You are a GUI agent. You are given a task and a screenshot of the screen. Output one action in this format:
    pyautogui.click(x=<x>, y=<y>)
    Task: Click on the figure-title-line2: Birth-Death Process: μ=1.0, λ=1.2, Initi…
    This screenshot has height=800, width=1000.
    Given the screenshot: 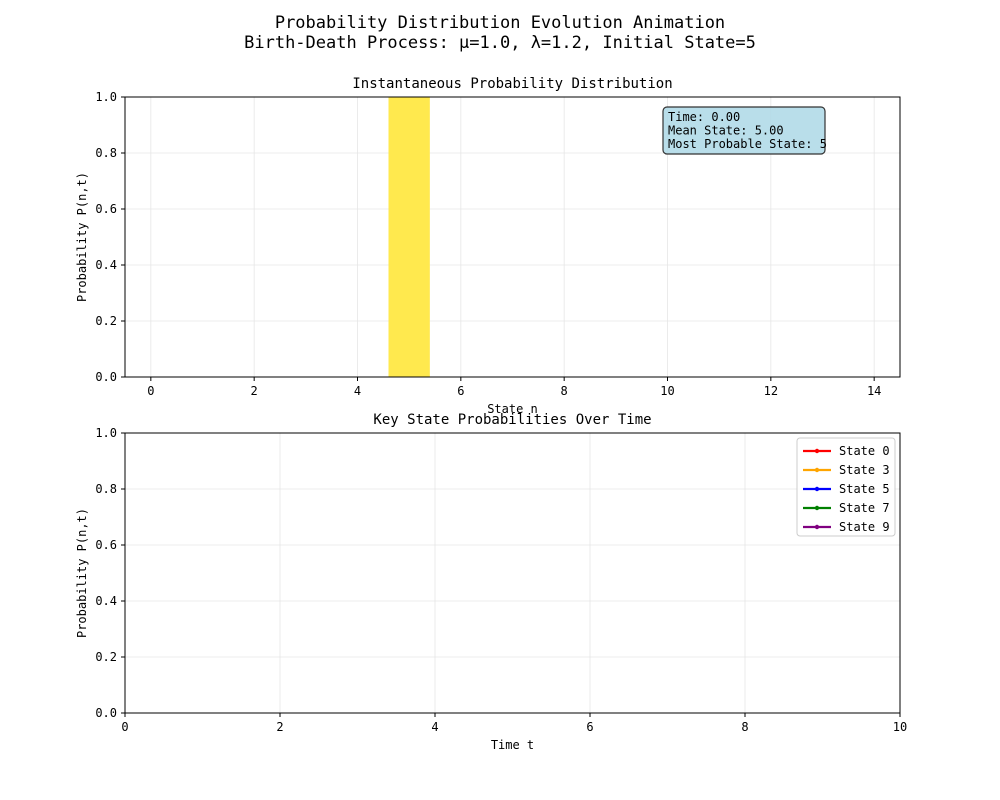 What is the action you would take?
    pyautogui.click(x=500, y=43)
    